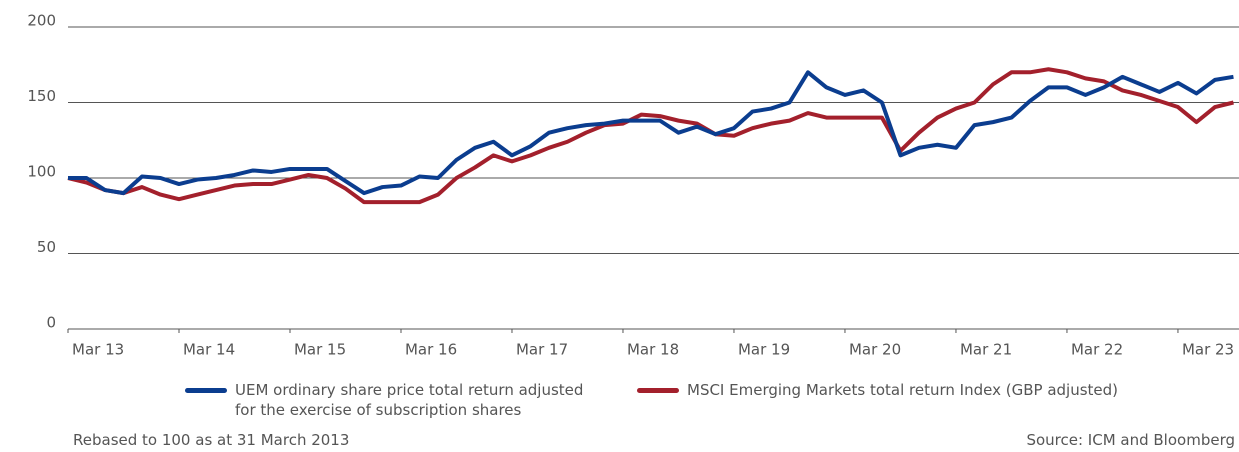 This screenshot has width=1239, height=452. Describe the element at coordinates (764, 350) in the screenshot. I see `x-tick-label: Mar 19` at that location.